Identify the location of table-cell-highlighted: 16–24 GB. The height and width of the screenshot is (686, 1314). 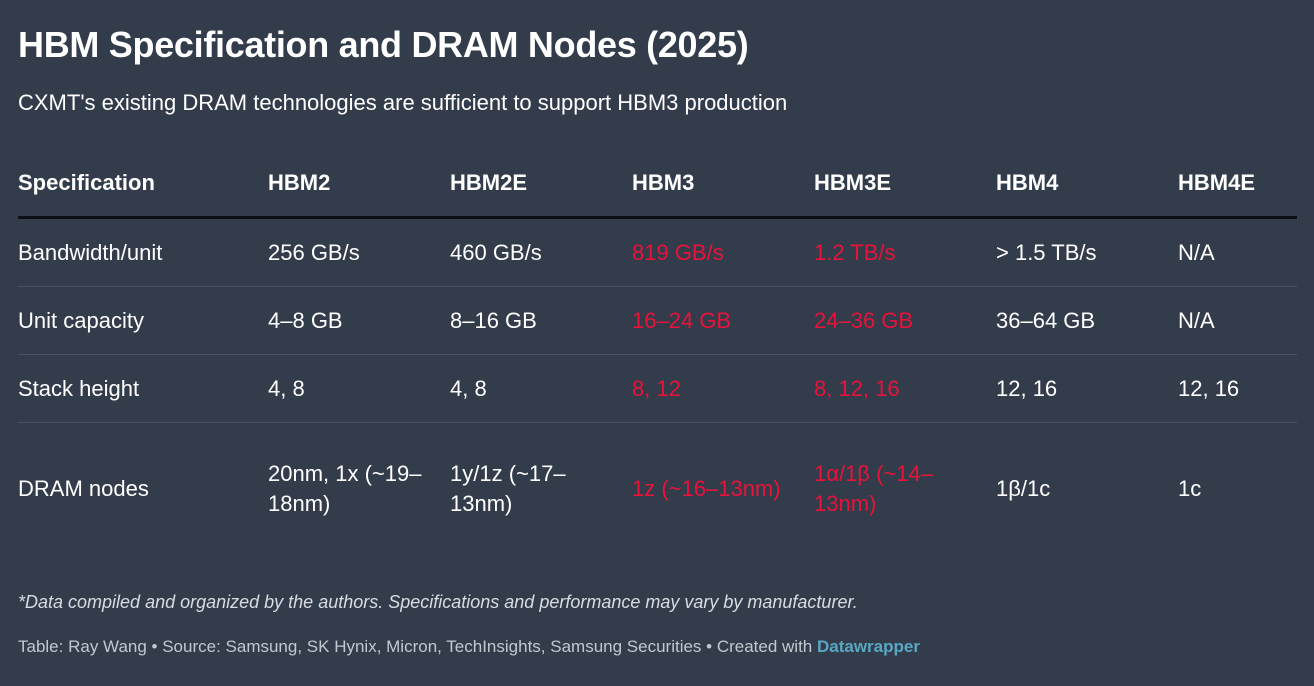
(723, 320).